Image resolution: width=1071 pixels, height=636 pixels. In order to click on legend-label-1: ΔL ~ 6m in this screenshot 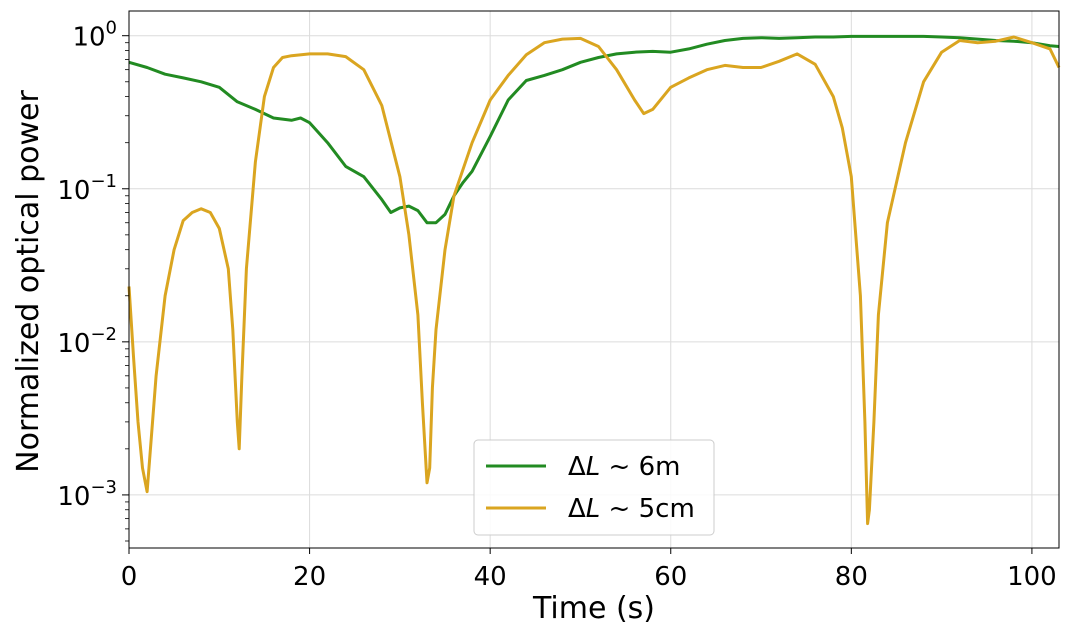, I will do `click(624, 467)`.